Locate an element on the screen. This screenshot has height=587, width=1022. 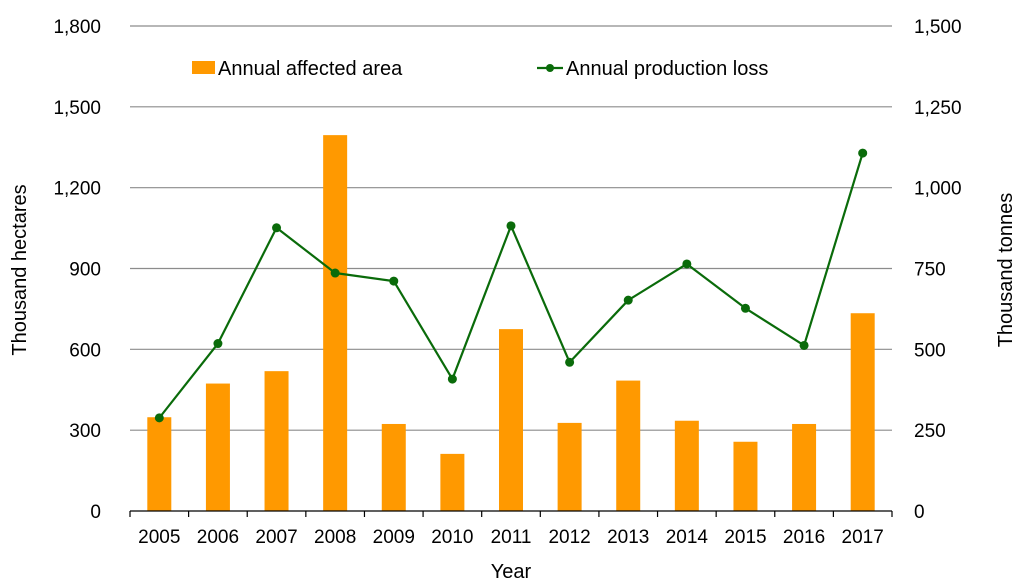
bar-2013 is located at coordinates (628, 445).